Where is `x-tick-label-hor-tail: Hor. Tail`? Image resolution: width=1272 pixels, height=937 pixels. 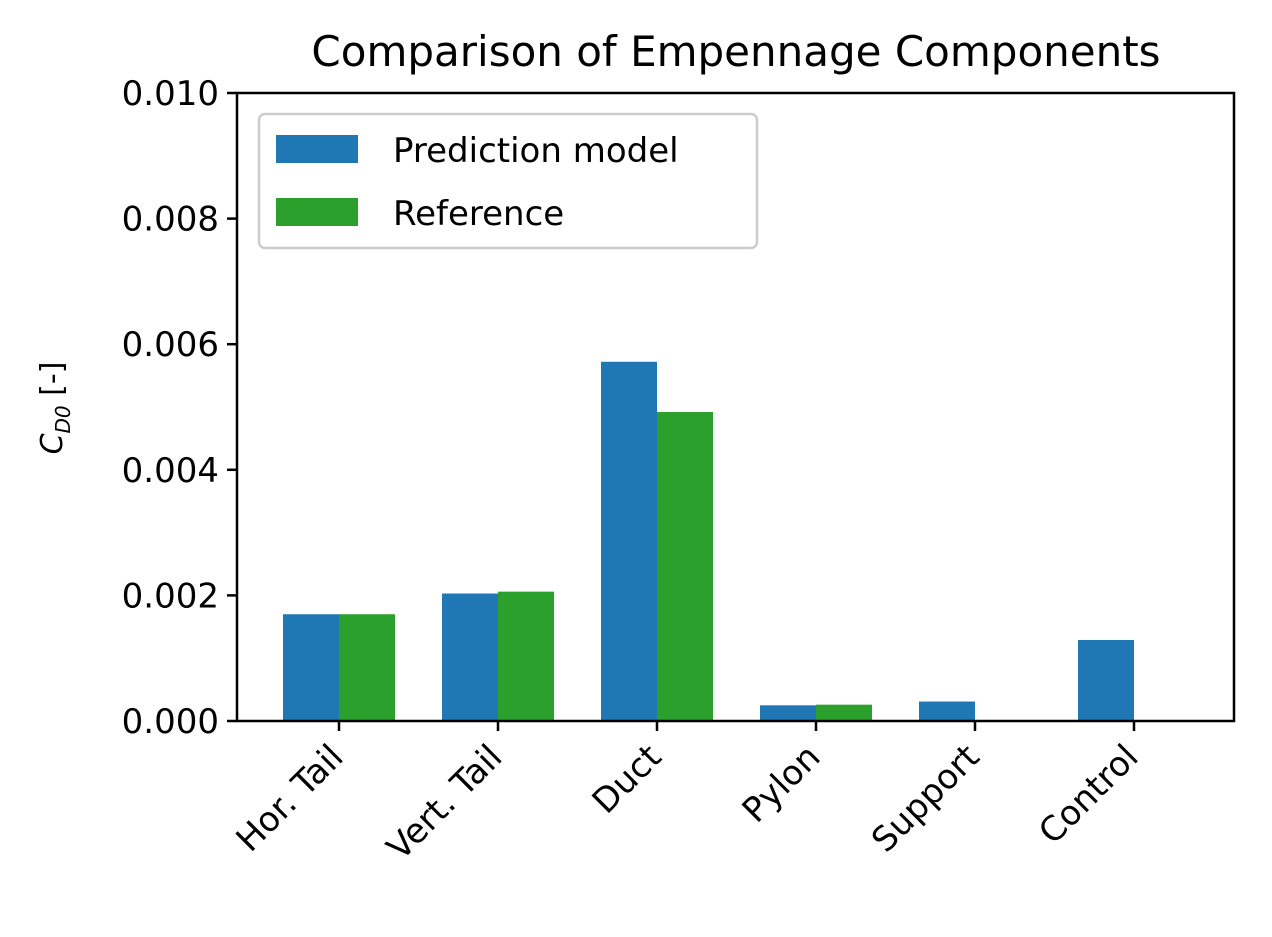 x-tick-label-hor-tail: Hor. Tail is located at coordinates (290, 798).